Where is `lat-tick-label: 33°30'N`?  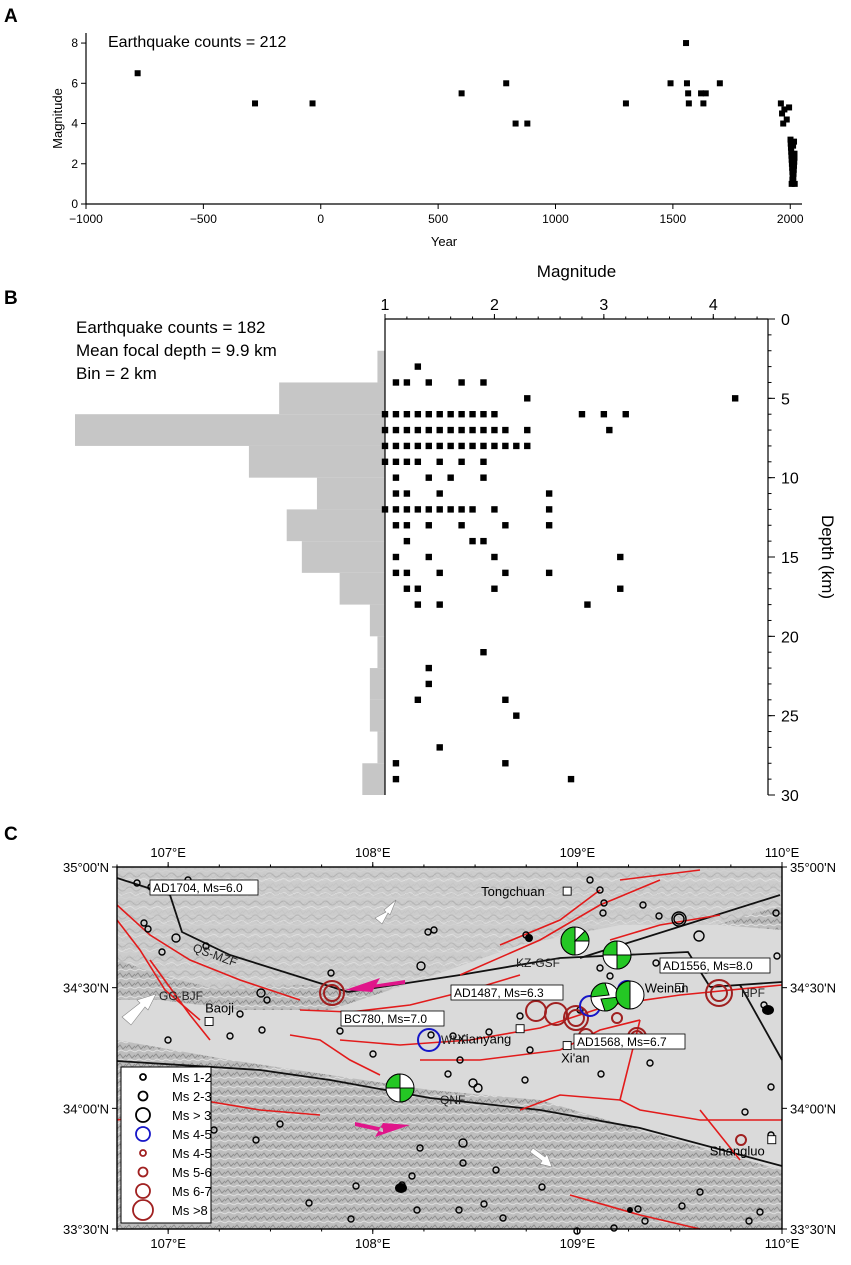
lat-tick-label: 33°30'N is located at coordinates (813, 1229).